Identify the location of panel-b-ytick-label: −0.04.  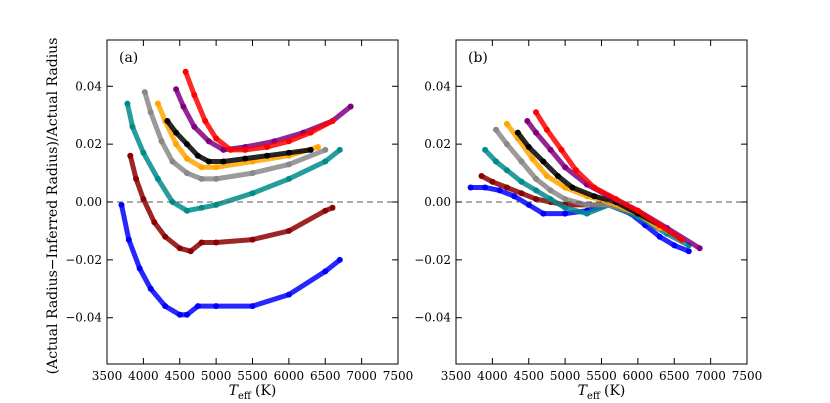
(432, 318).